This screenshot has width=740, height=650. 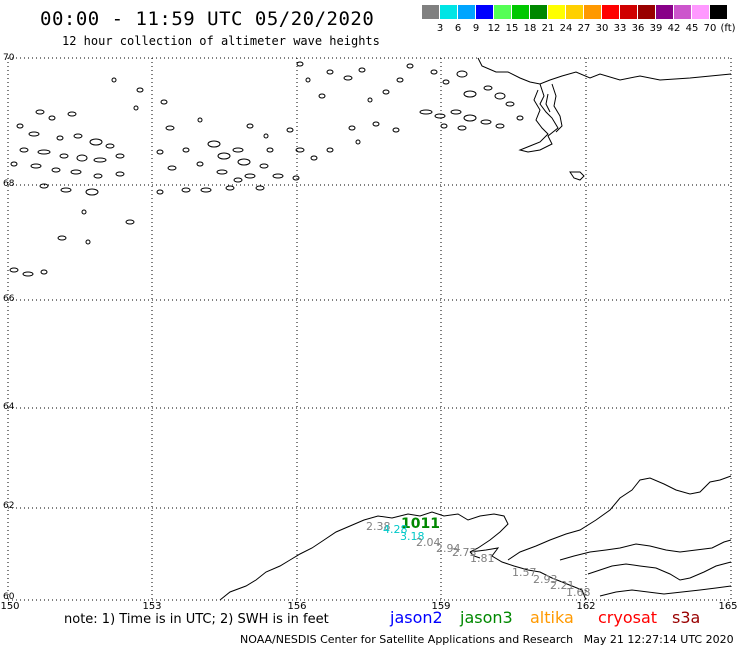 I want to click on wave-height-reading: 1.81, so click(x=482, y=558).